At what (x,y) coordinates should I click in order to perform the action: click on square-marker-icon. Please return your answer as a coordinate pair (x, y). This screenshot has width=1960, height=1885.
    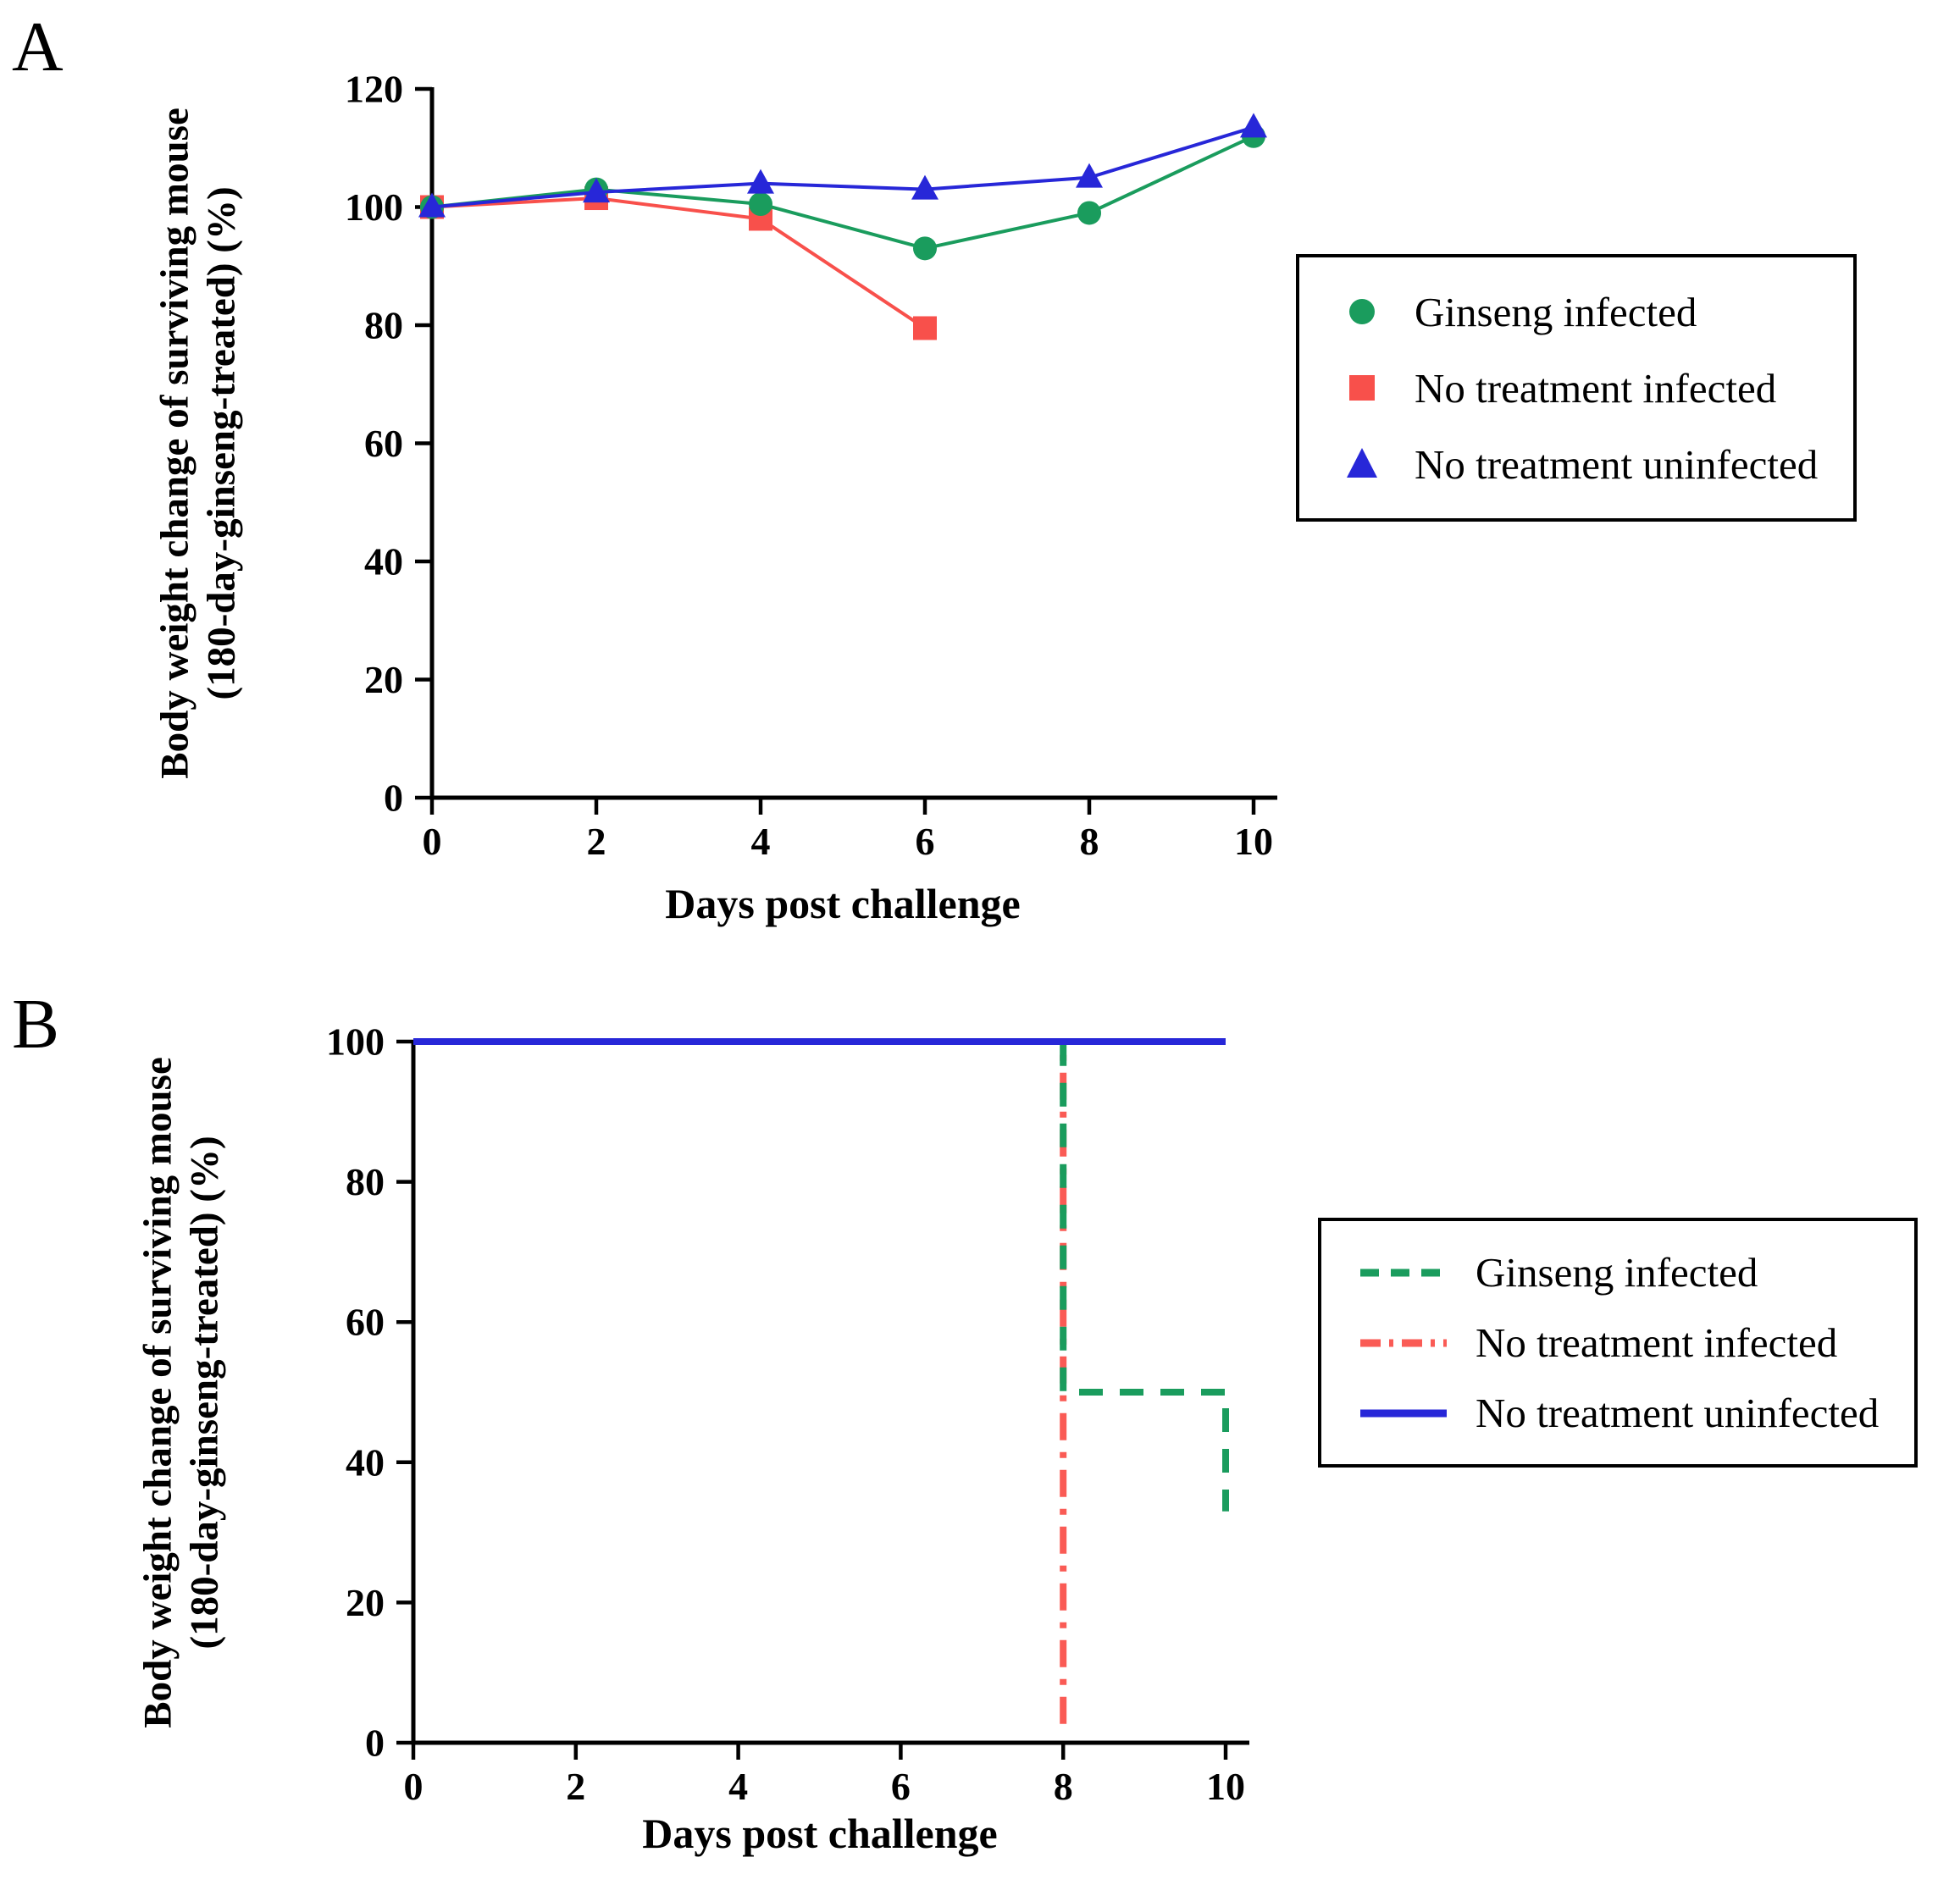
    Looking at the image, I should click on (1362, 388).